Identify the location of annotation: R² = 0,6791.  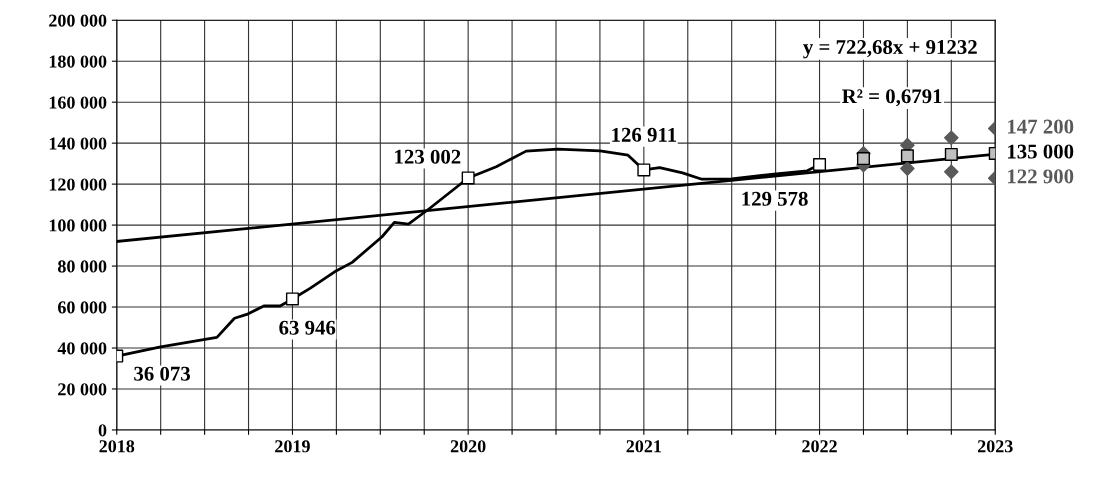
(892, 98).